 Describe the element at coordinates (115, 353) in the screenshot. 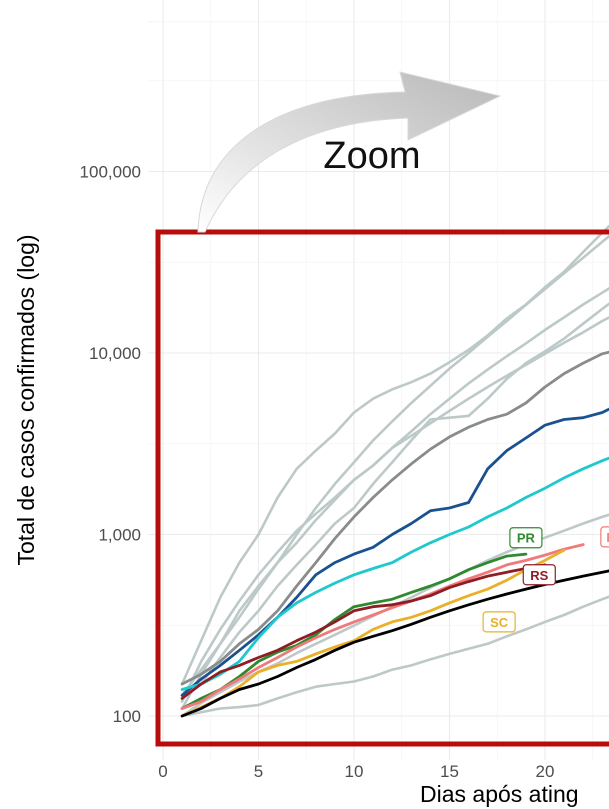

I see `y-tick-label: 10,000` at that location.